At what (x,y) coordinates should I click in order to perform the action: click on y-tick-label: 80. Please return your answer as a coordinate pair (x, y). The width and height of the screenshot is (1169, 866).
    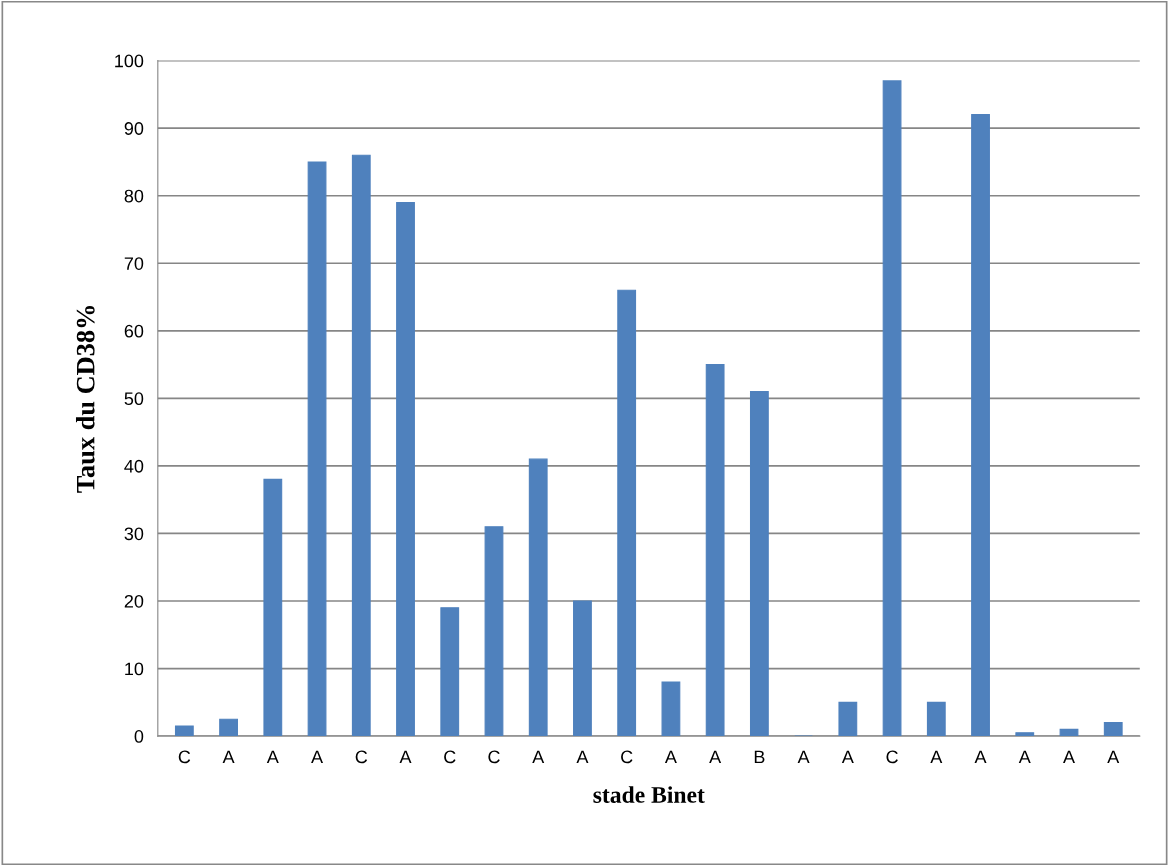
    Looking at the image, I should click on (134, 196).